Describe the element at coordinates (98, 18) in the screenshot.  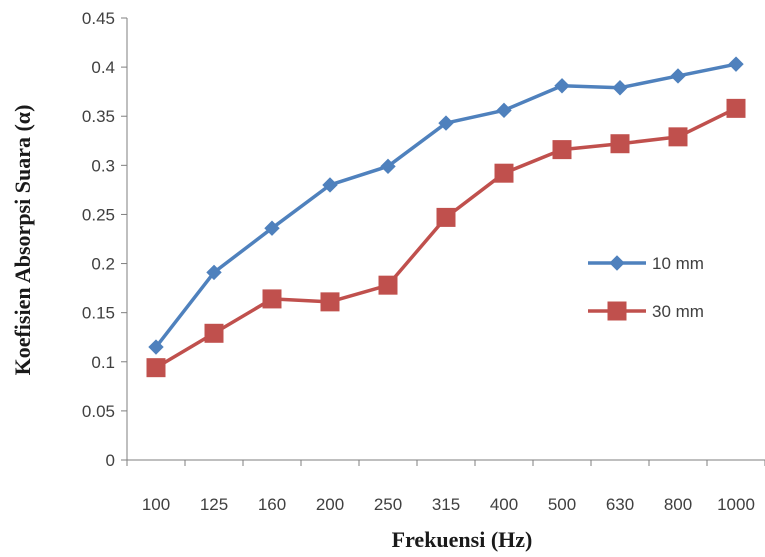
I see `y-tick-label: 0.45` at that location.